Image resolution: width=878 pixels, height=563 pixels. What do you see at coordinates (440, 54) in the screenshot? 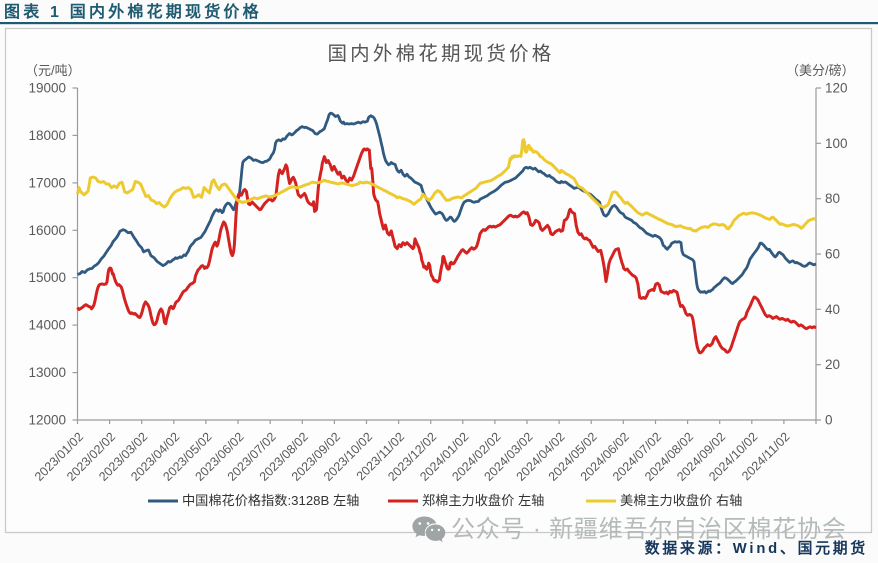
I see `svg-text: 国内外棉花期现货价格` at bounding box center [440, 54].